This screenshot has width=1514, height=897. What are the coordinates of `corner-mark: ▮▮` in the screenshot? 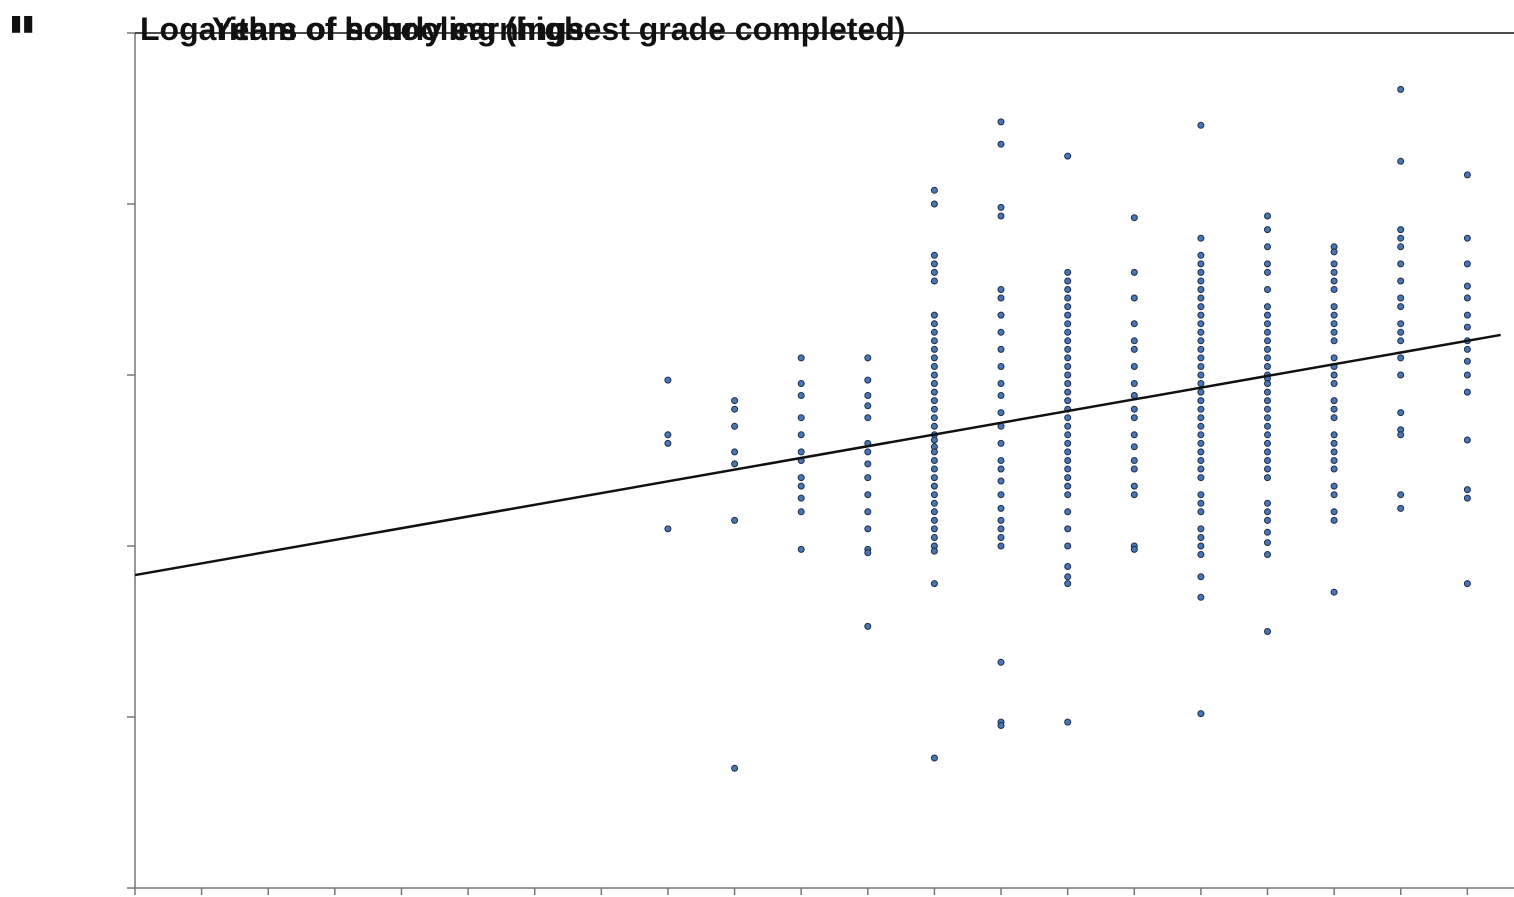 It's located at (22, 23).